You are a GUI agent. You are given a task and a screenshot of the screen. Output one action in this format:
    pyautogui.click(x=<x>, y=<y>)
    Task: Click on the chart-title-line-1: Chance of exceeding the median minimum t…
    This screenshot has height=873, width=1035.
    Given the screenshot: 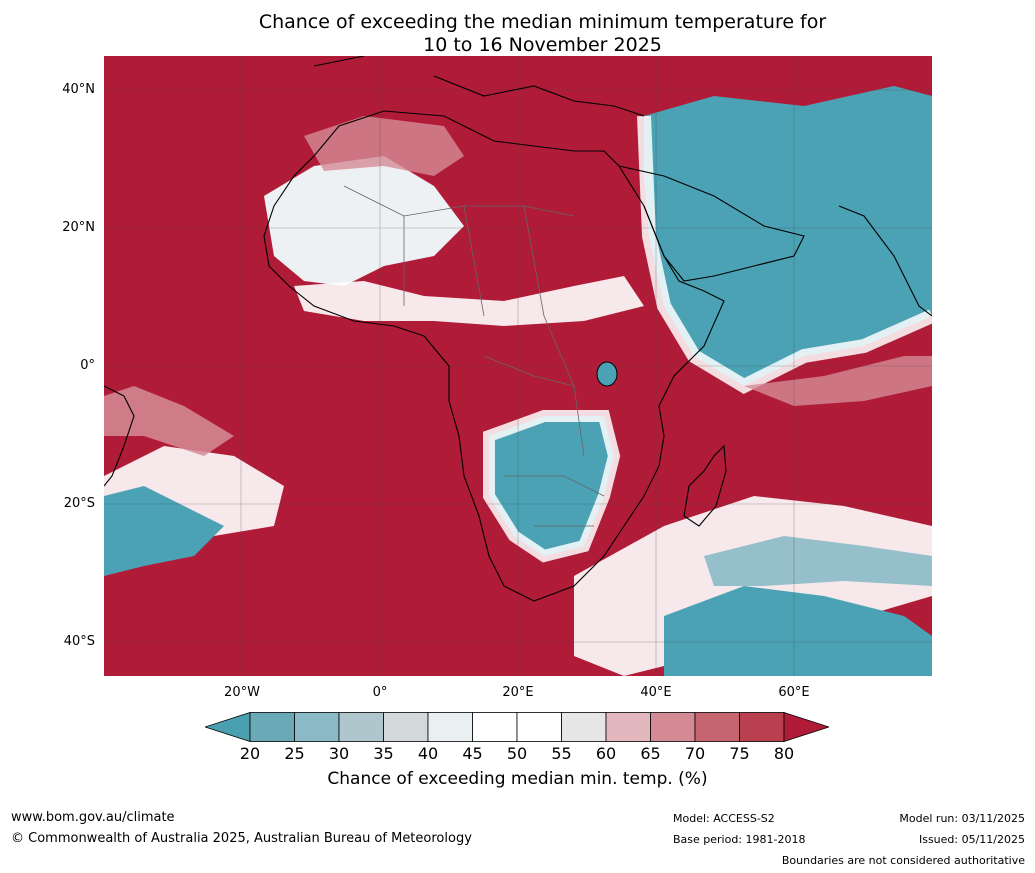 What is the action you would take?
    pyautogui.click(x=542, y=22)
    